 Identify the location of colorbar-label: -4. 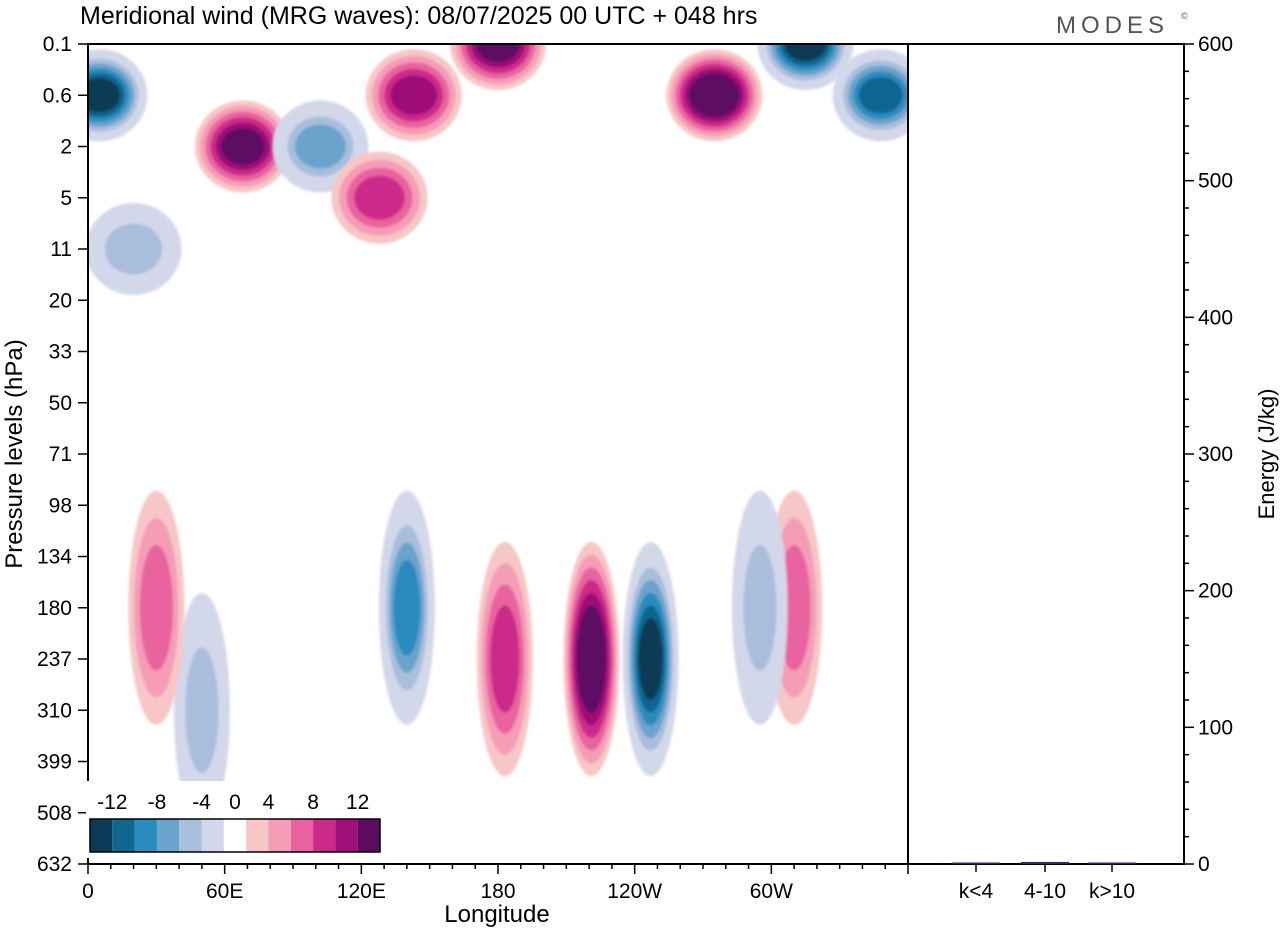
(201, 802).